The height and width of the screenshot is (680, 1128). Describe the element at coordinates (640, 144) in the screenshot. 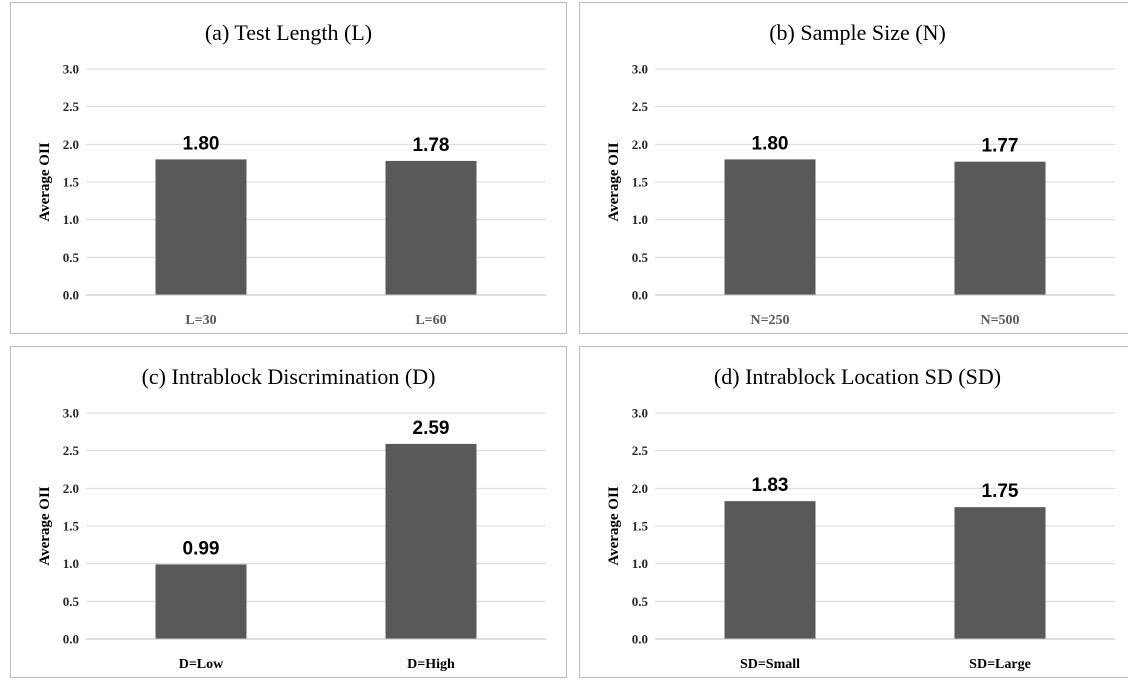

I see `y-tick-label-b: 2.0` at that location.